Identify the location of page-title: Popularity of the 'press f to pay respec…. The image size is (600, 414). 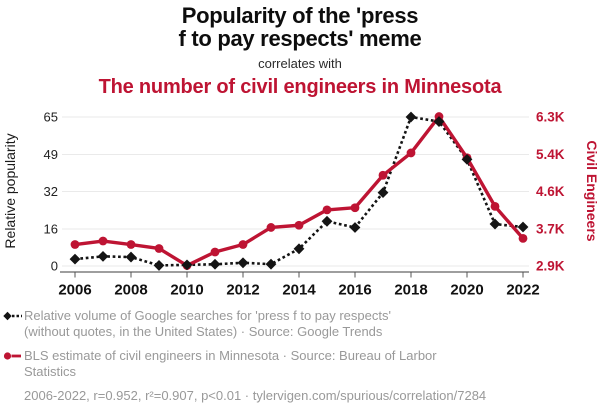
(300, 27).